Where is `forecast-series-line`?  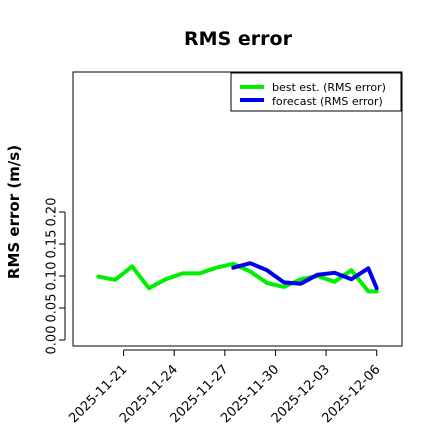
forecast-series-line is located at coordinates (305, 276).